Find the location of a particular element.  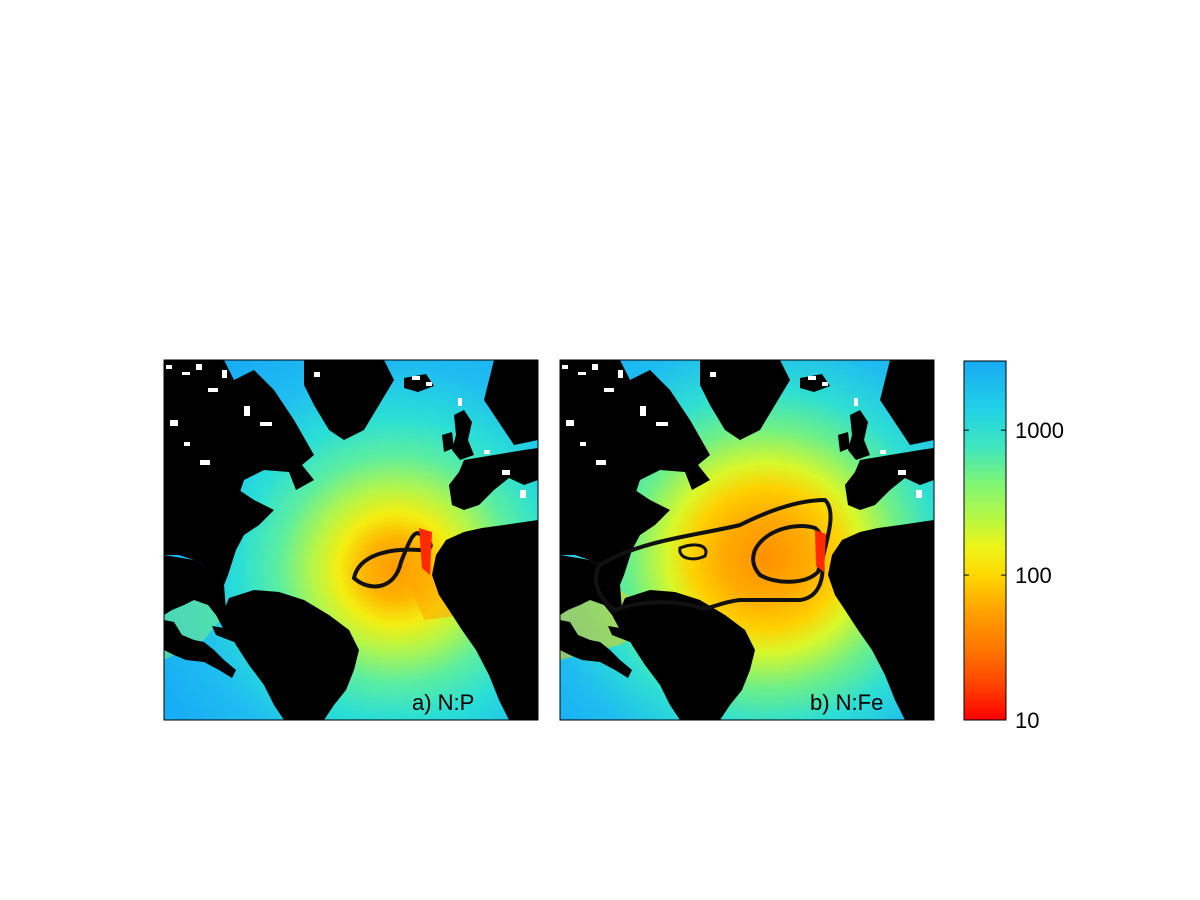

colorbar: 1000 100 10 is located at coordinates (1013, 546).